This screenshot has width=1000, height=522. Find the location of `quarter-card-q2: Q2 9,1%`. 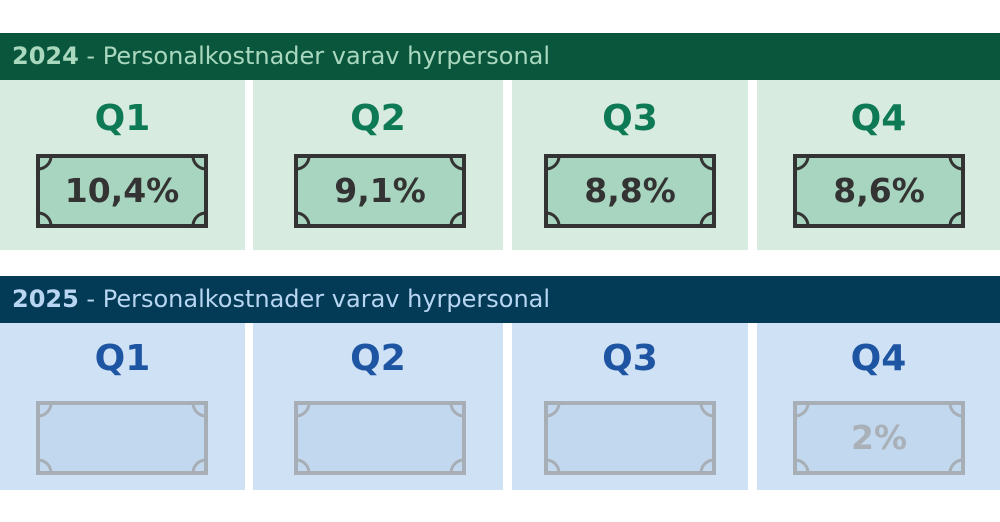

quarter-card-q2: Q2 9,1% is located at coordinates (378, 165).